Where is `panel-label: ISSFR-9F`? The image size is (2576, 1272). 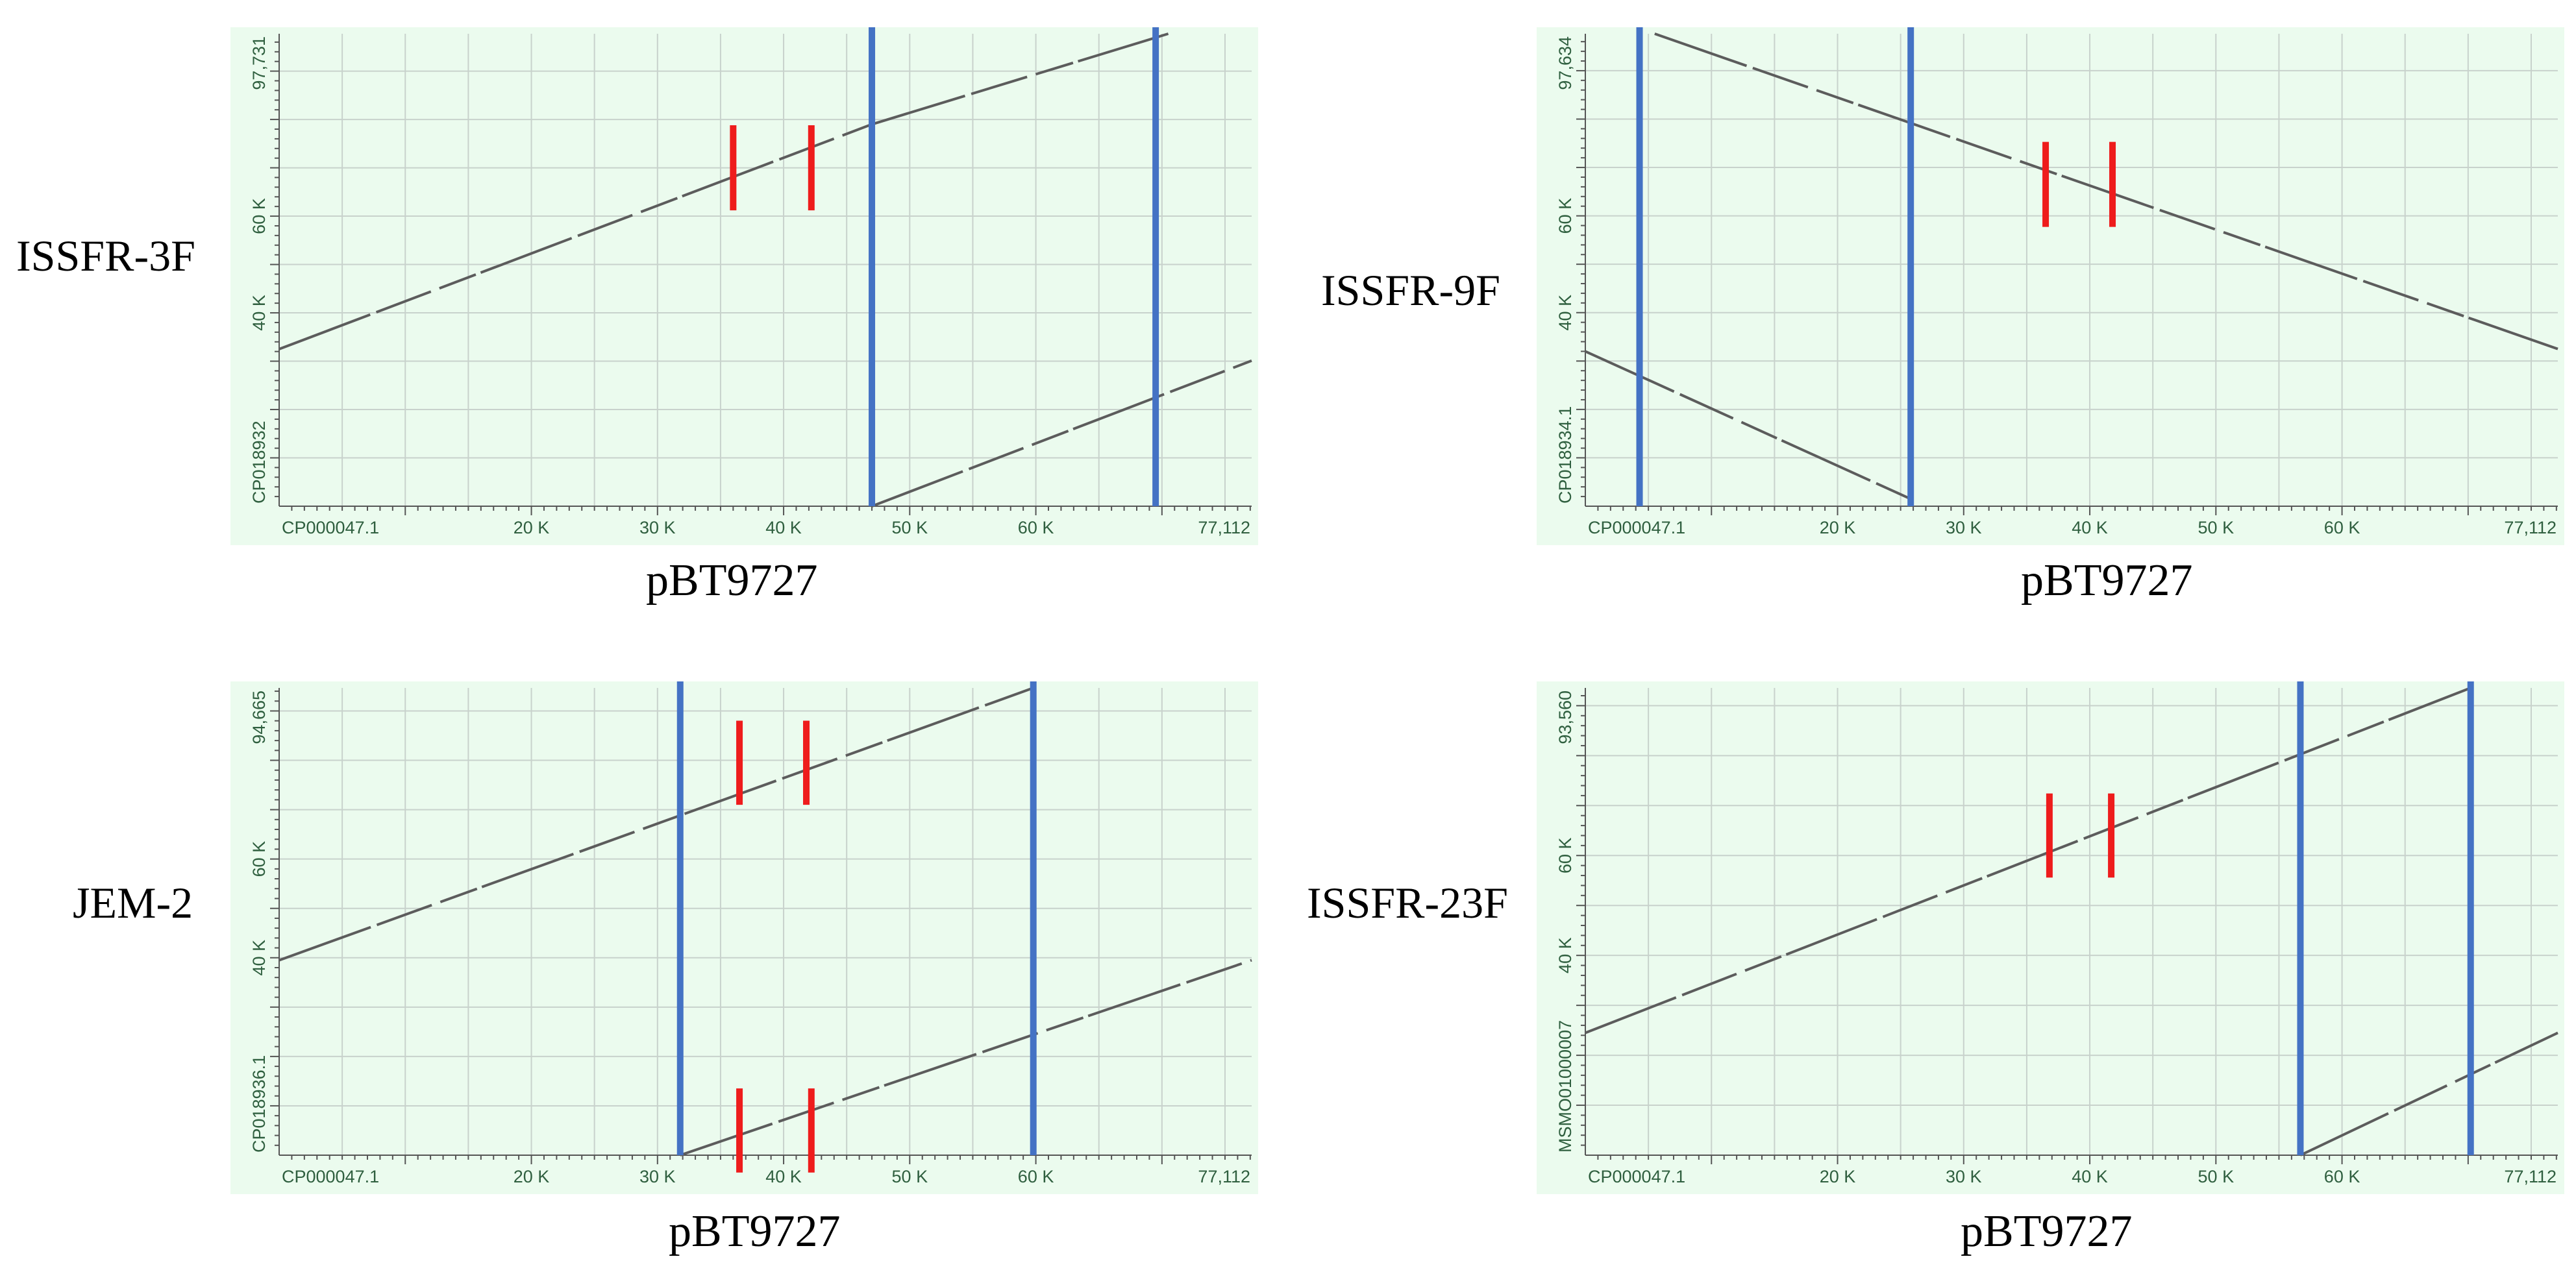
panel-label: ISSFR-9F is located at coordinates (1410, 290).